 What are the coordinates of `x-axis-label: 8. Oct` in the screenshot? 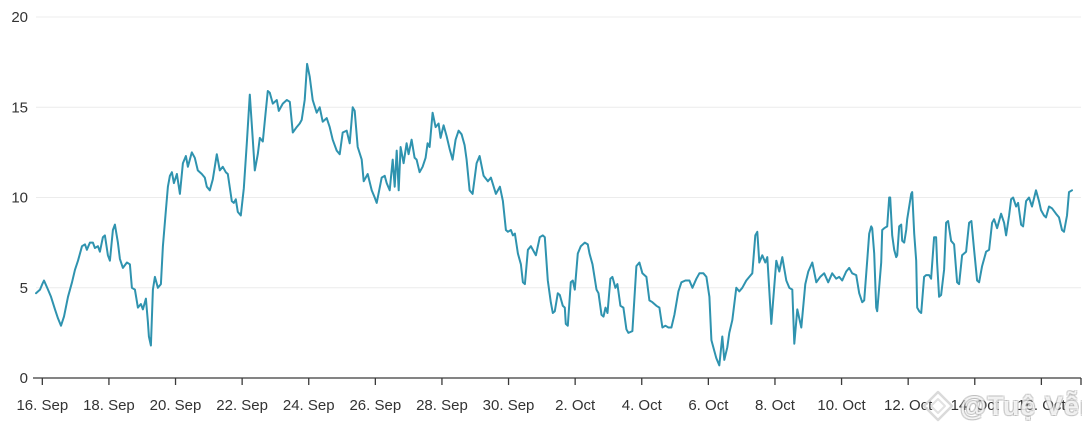 It's located at (775, 405).